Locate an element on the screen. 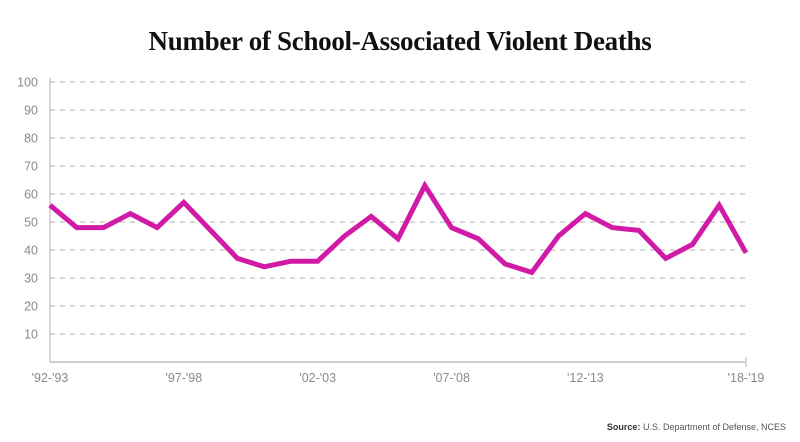  x-tick-label-1: '97-'98 is located at coordinates (183, 378).